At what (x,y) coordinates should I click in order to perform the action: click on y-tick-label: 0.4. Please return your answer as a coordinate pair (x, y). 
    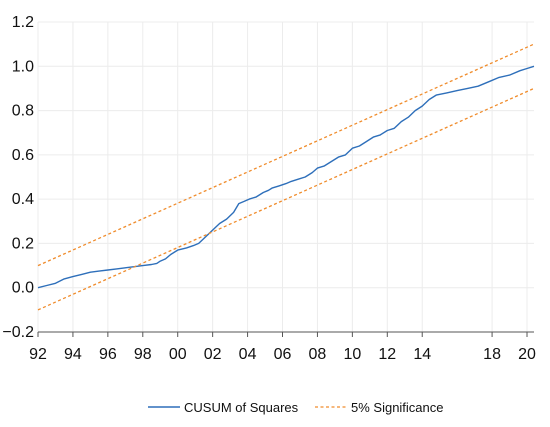
    Looking at the image, I should click on (23, 199).